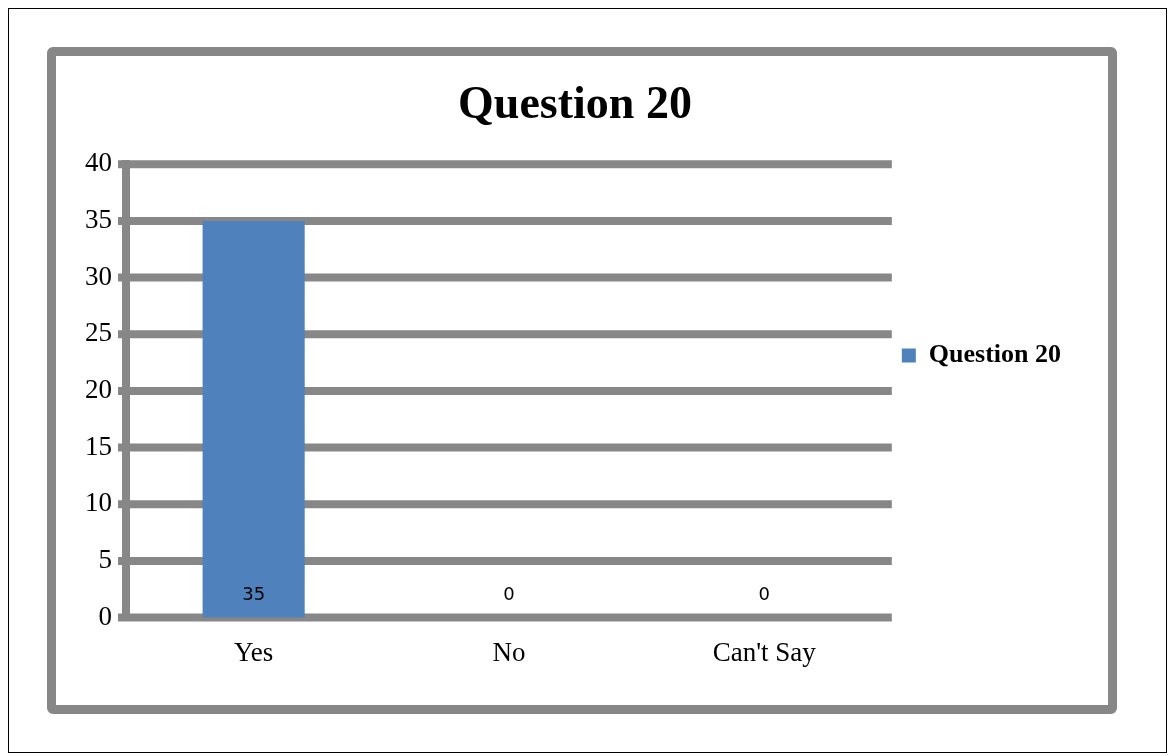 This screenshot has height=756, width=1175. I want to click on y-tick-label: 30, so click(98, 275).